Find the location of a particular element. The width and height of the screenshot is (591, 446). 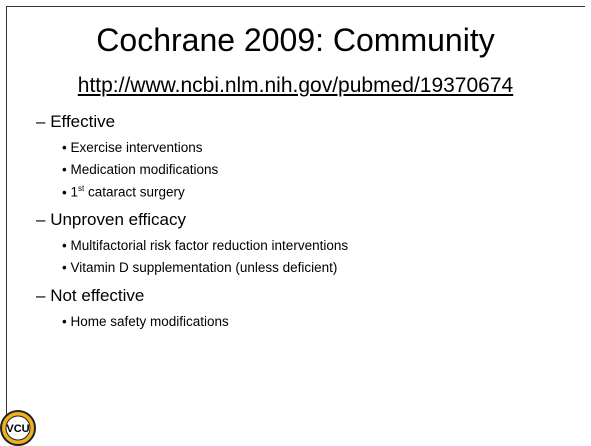

bullet-item: Home safety modifications is located at coordinates (145, 321).